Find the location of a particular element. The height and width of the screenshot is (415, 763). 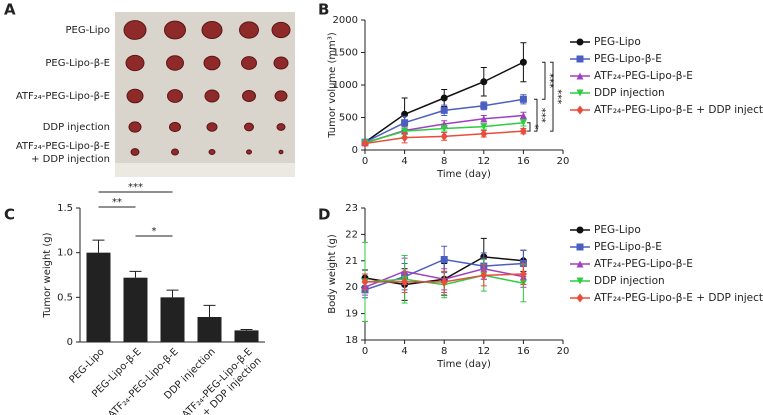

y-axis-label: Tumor volume (mm³) is located at coordinates (332, 85).